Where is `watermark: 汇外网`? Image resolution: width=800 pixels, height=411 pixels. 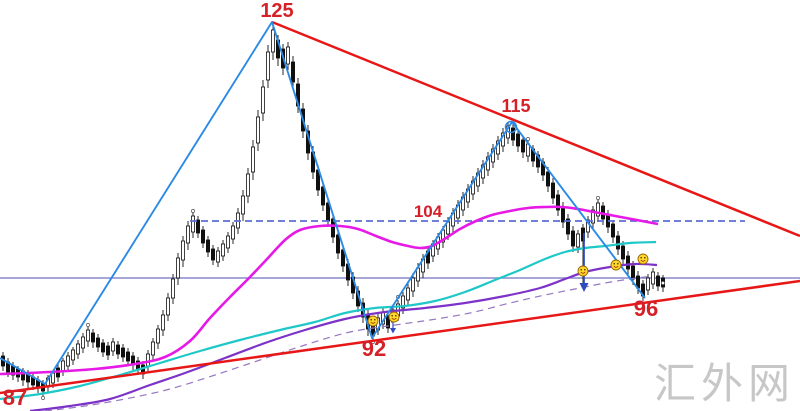 watermark: 汇外网 is located at coordinates (724, 383).